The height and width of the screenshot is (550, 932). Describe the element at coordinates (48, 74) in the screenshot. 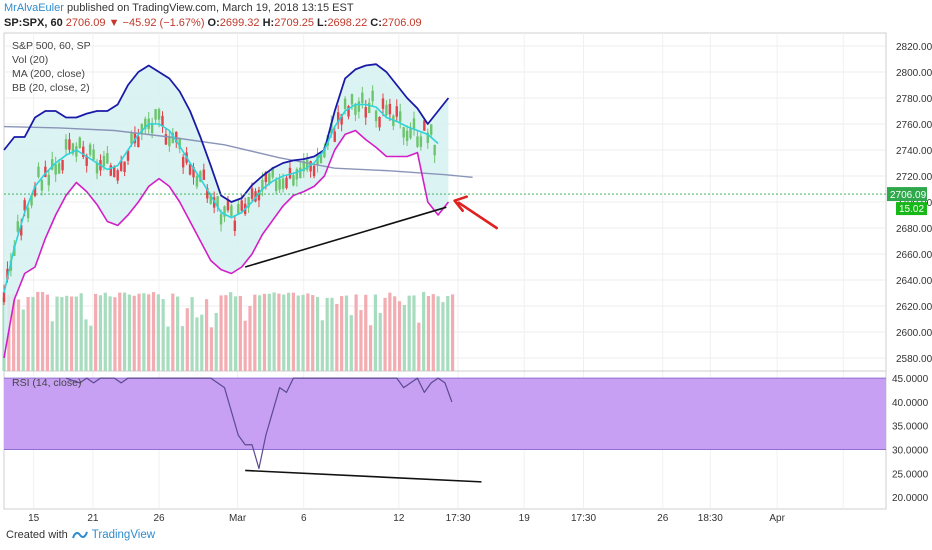

I see `legend-ma: MA (200, close)` at that location.